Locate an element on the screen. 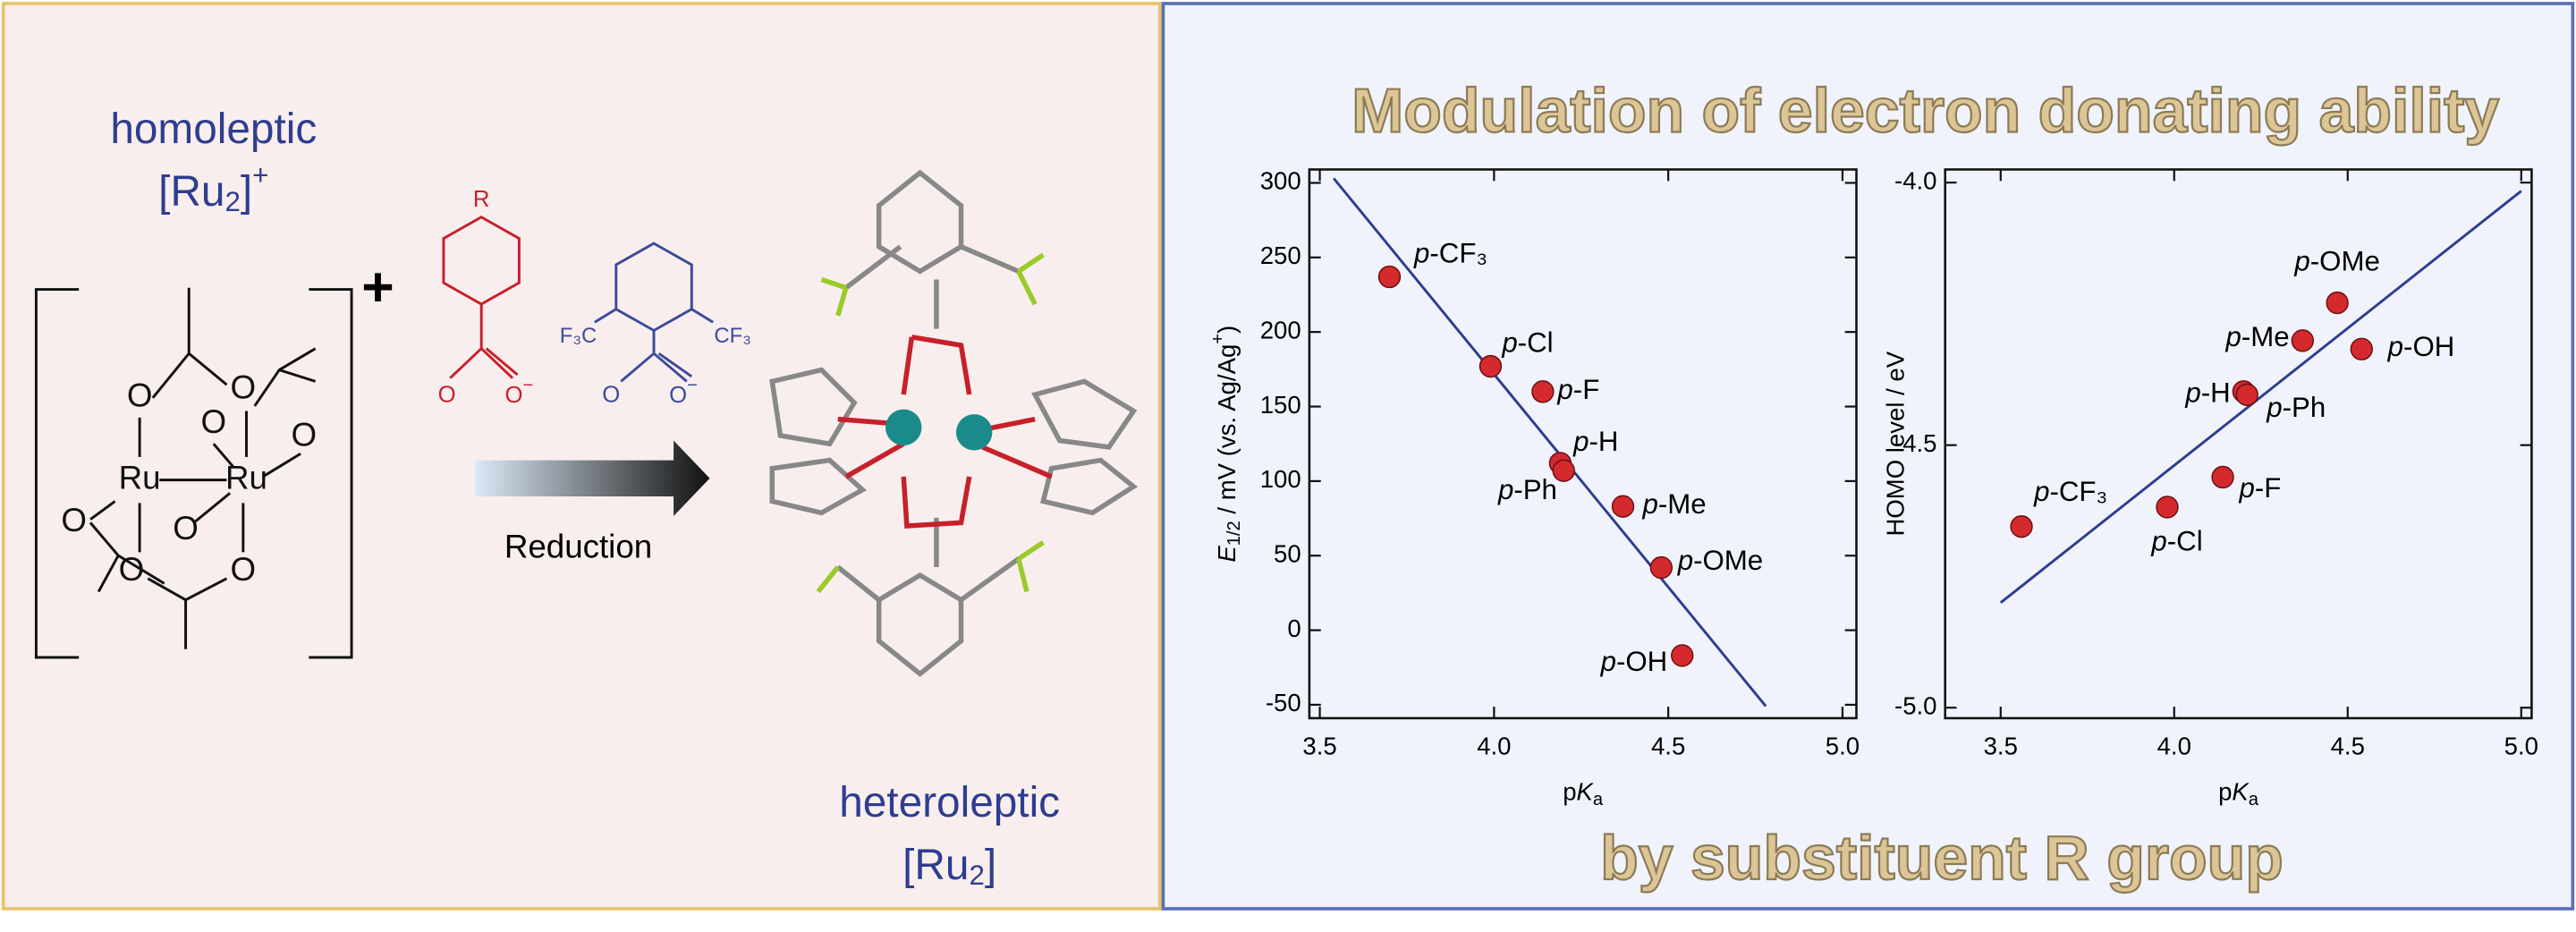 This screenshot has height=932, width=2576. label-part: HOMO level / eV is located at coordinates (1896, 443).